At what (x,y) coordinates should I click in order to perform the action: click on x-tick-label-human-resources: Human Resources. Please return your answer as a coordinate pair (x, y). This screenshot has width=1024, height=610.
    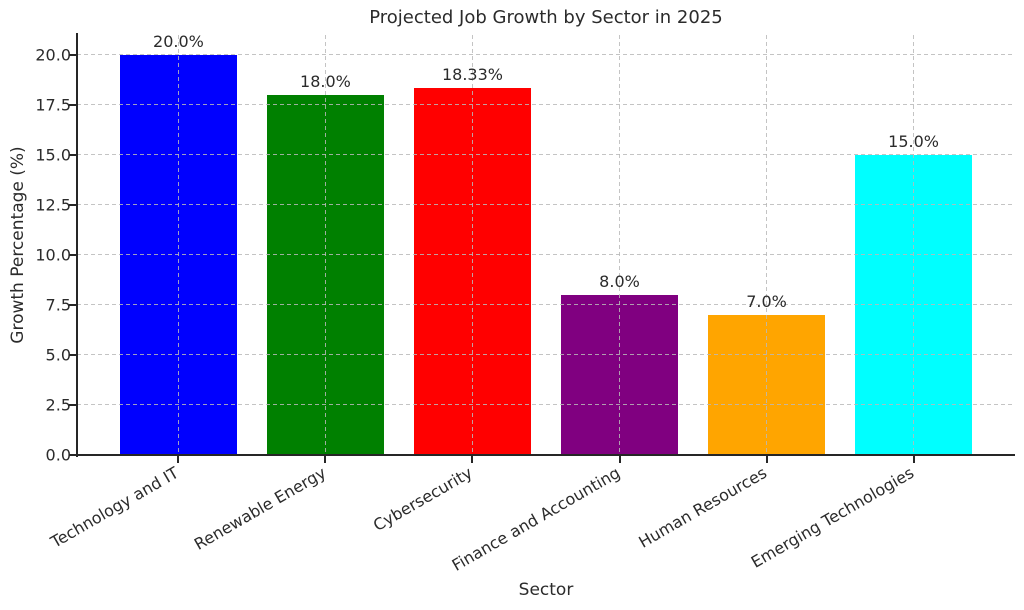
    Looking at the image, I should click on (703, 507).